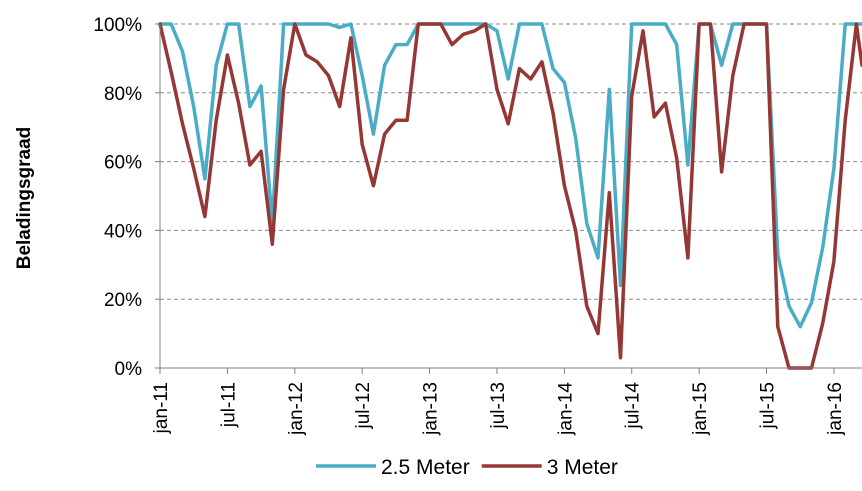 The image size is (862, 491). What do you see at coordinates (161, 408) in the screenshot?
I see `x-tick-label: jan-11` at bounding box center [161, 408].